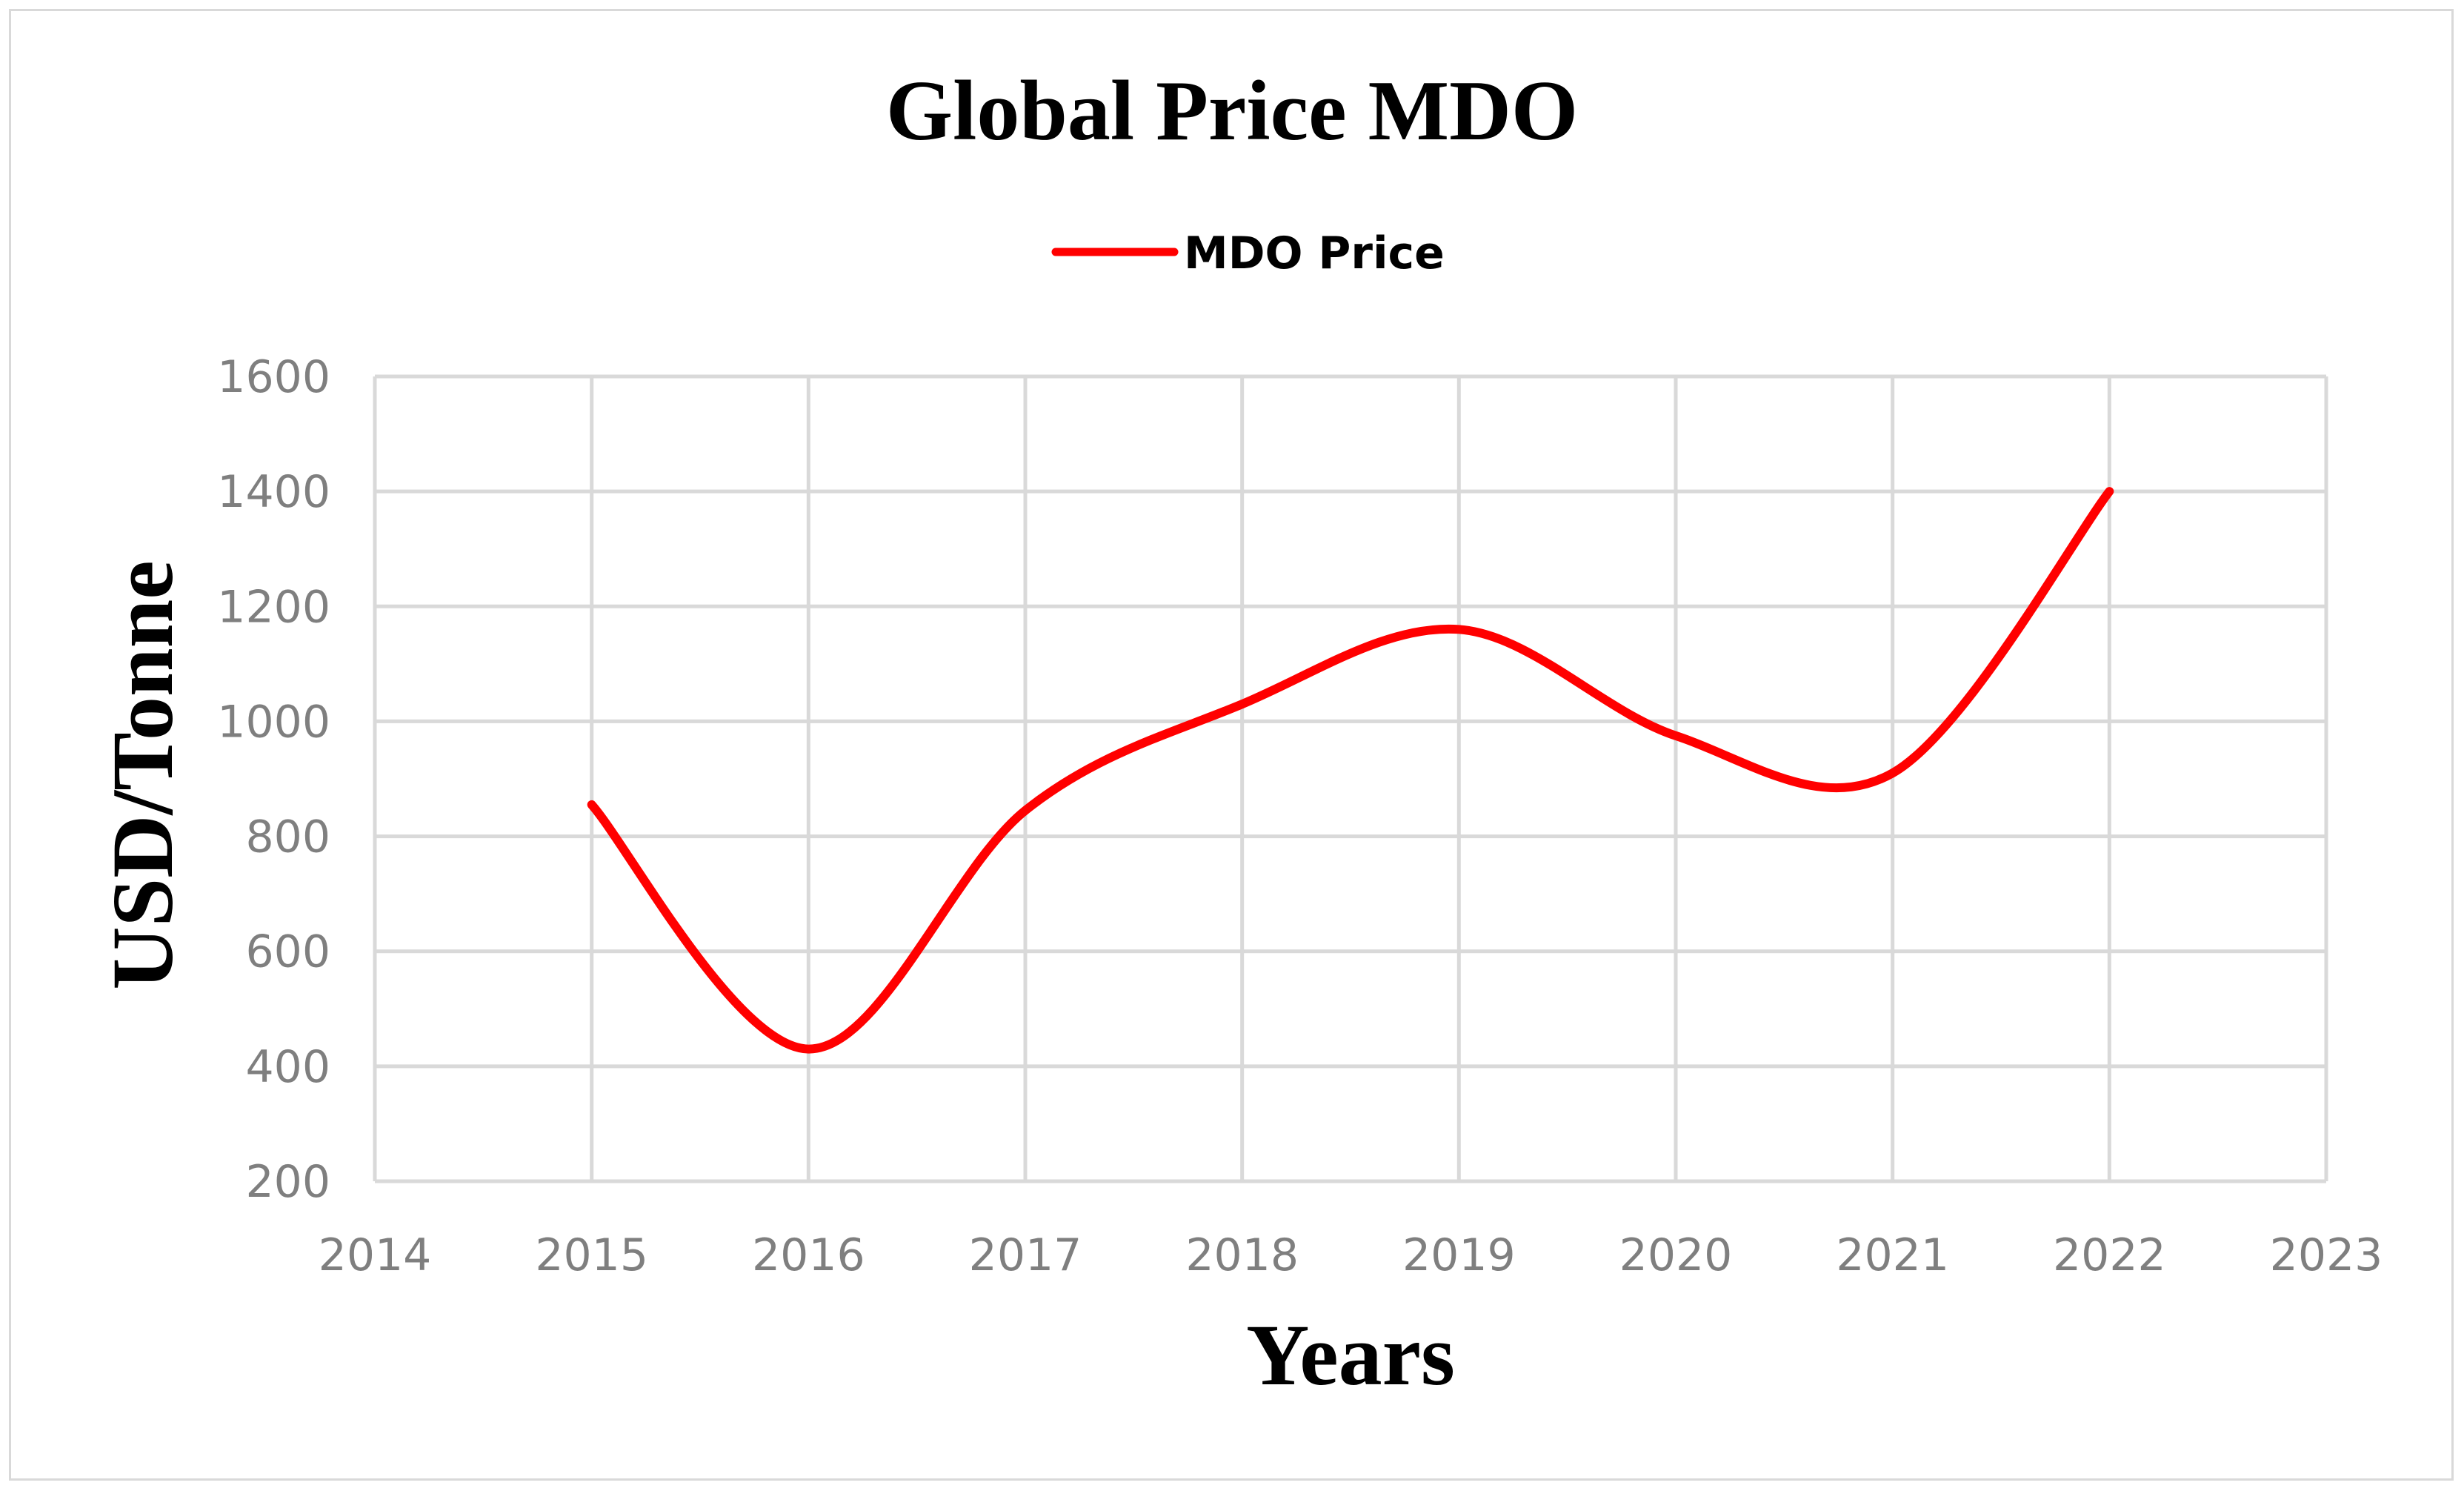 Image resolution: width=2464 pixels, height=1491 pixels. I want to click on data-point-2016, so click(808, 1049).